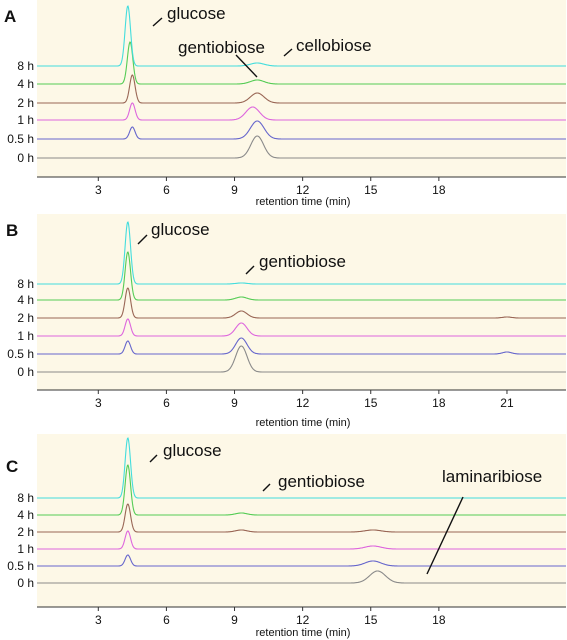  I want to click on annotation-cellobiose: cellobiose, so click(334, 45).